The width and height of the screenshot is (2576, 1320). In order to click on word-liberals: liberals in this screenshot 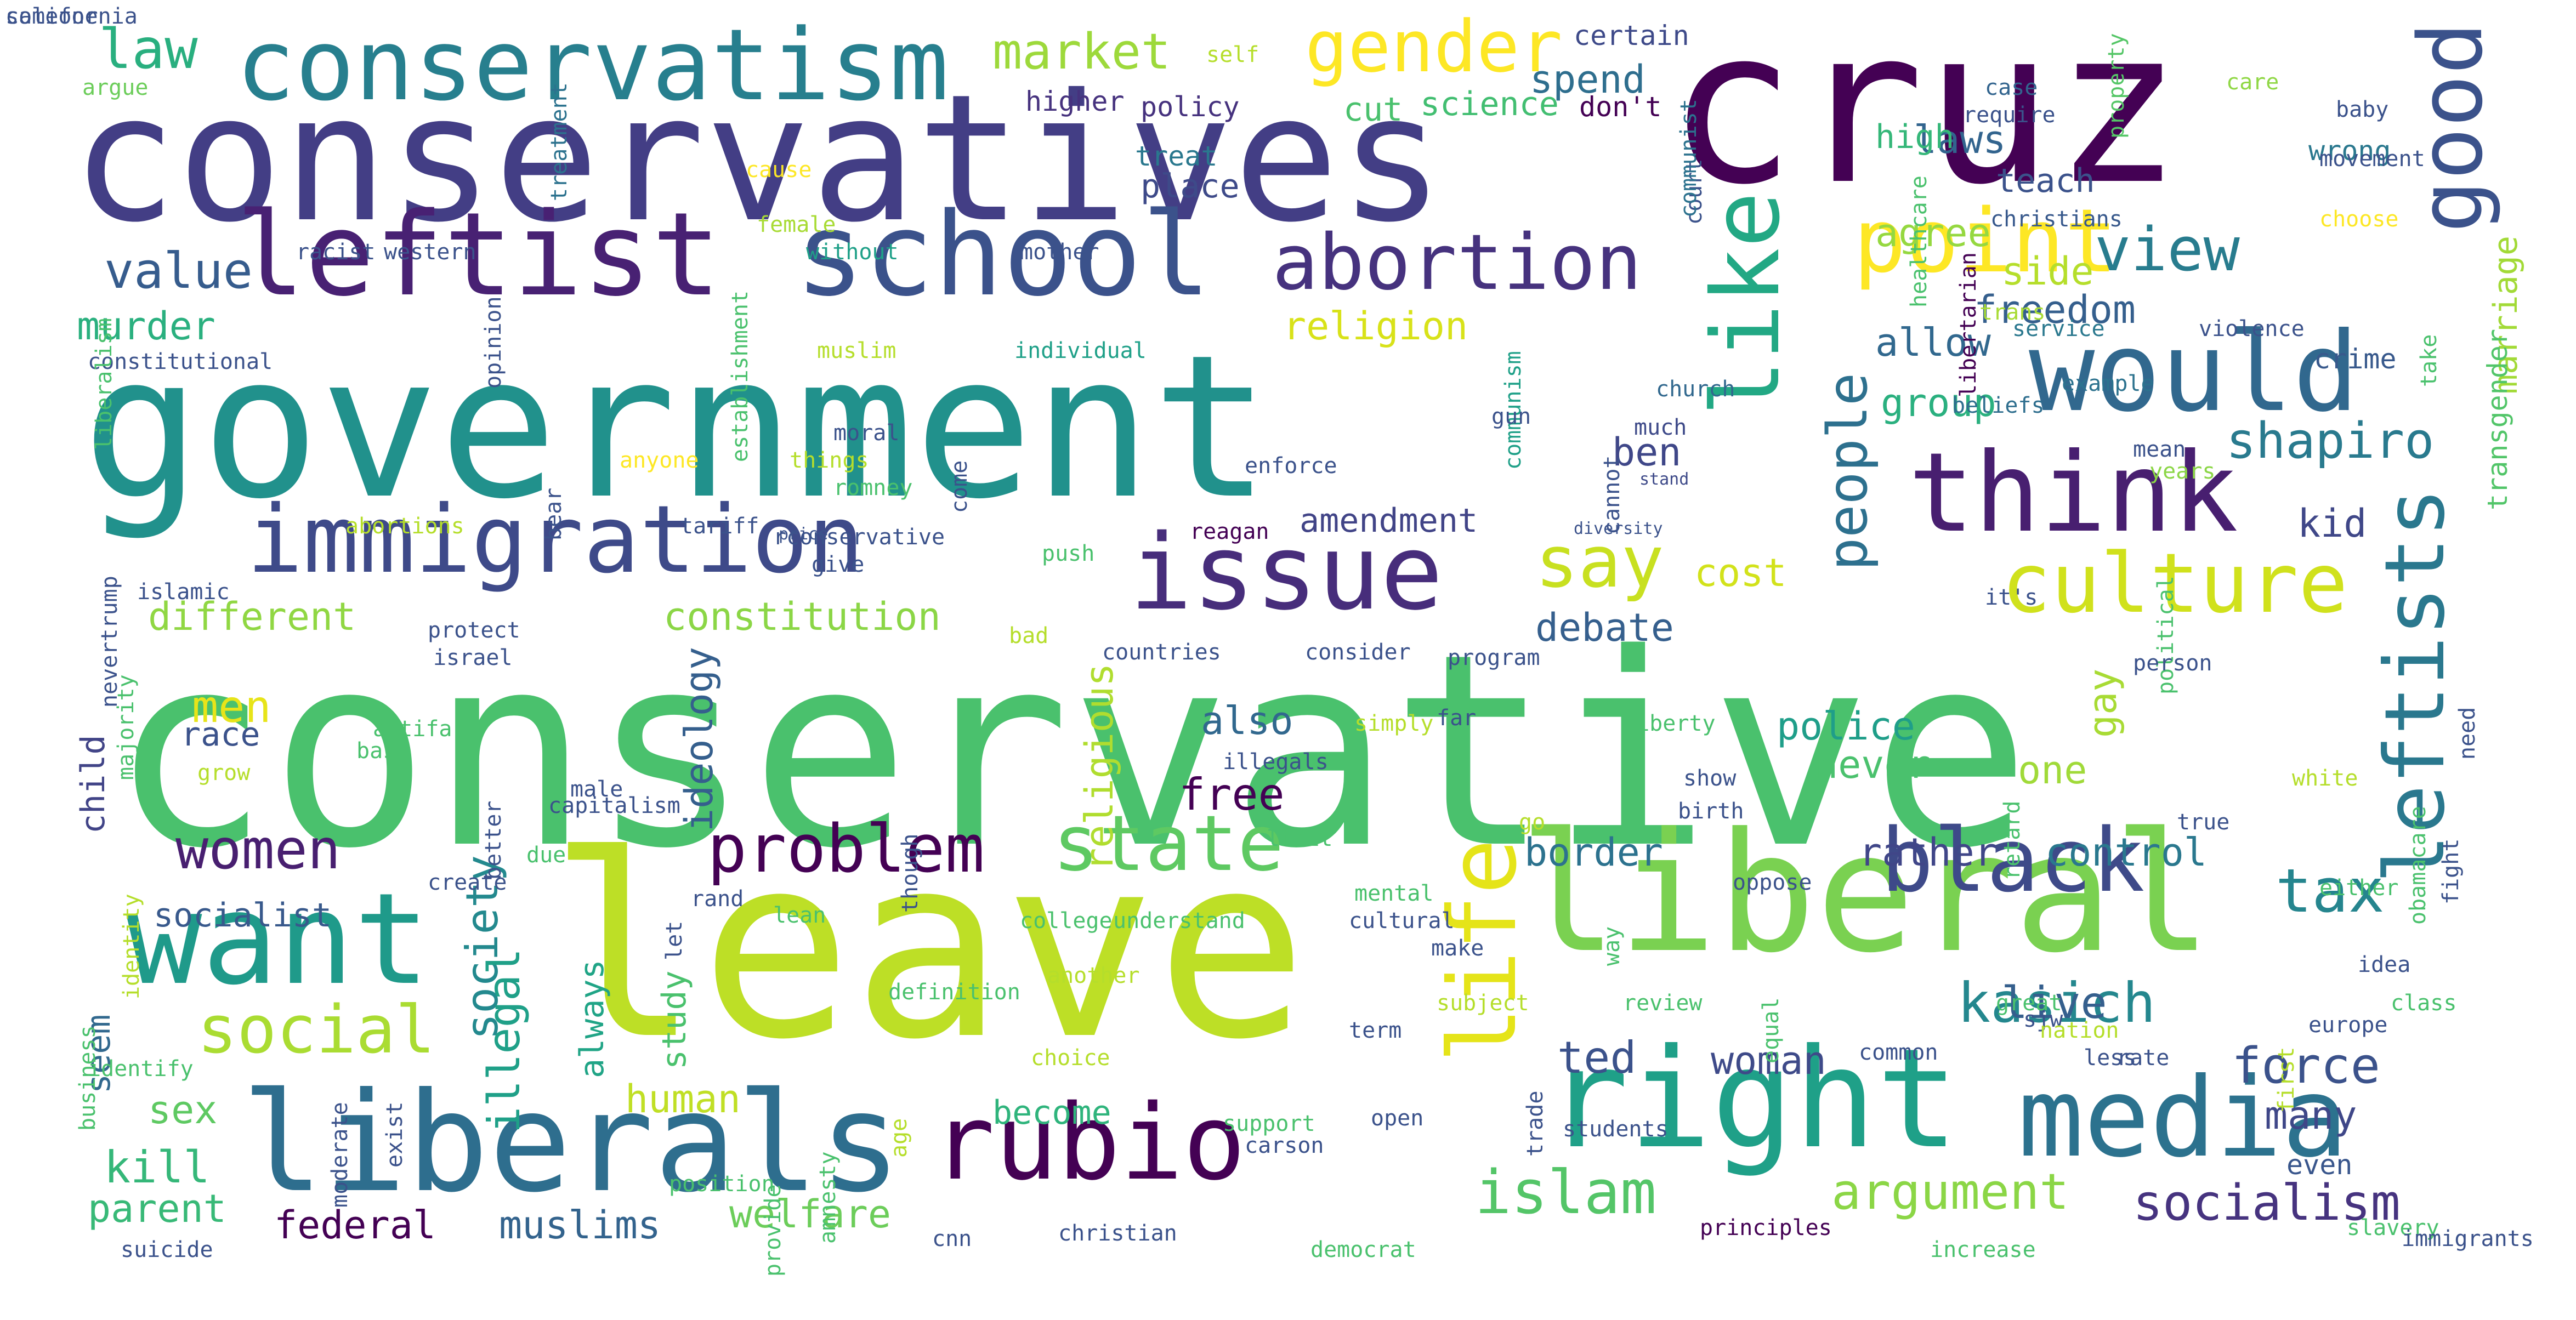, I will do `click(571, 1142)`.